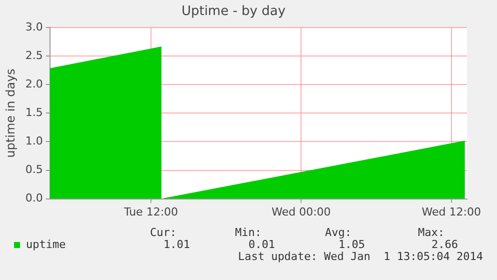  I want to click on text: 1.01, so click(177, 244).